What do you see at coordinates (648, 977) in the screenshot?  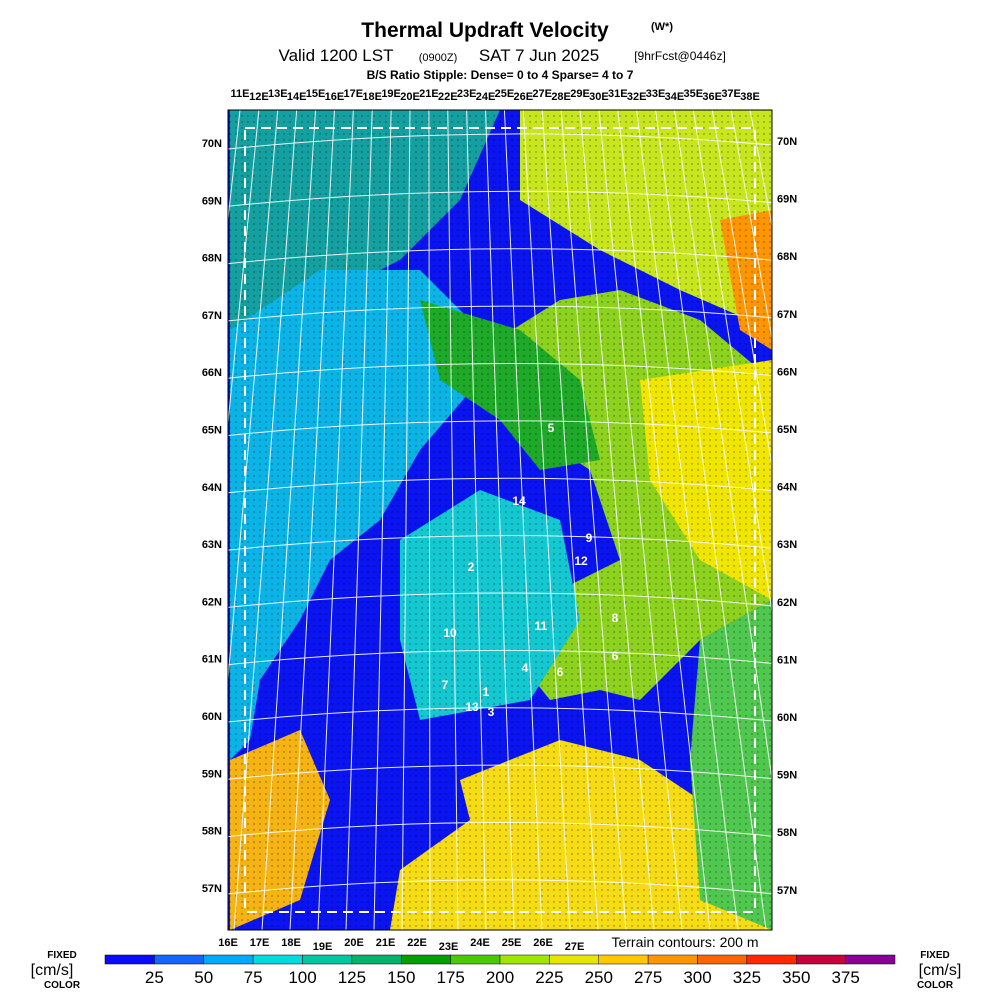 I see `colorbar-tick-label: 275` at bounding box center [648, 977].